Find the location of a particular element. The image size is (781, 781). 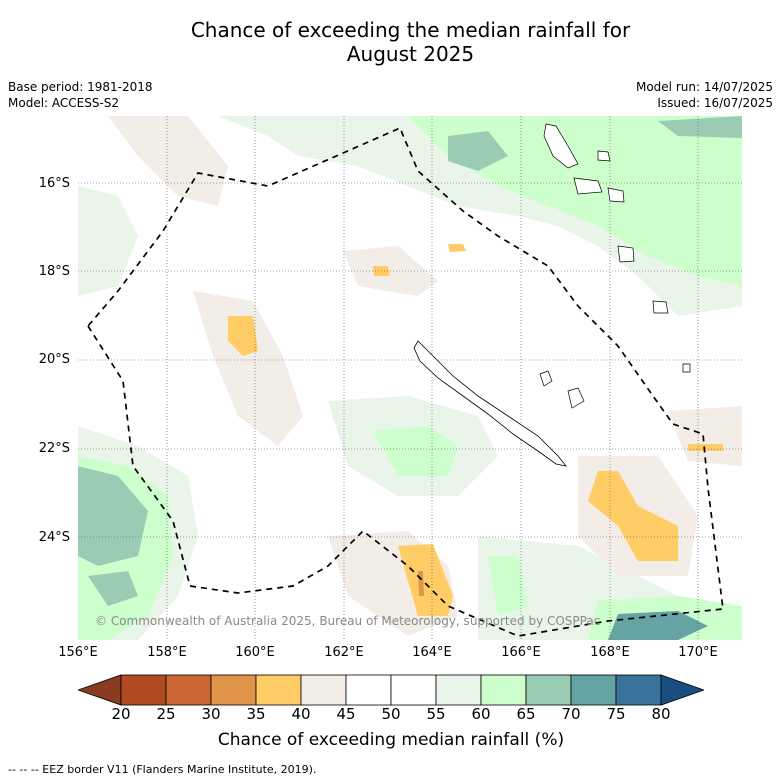

colorbar-tick-label: 40 is located at coordinates (301, 714).